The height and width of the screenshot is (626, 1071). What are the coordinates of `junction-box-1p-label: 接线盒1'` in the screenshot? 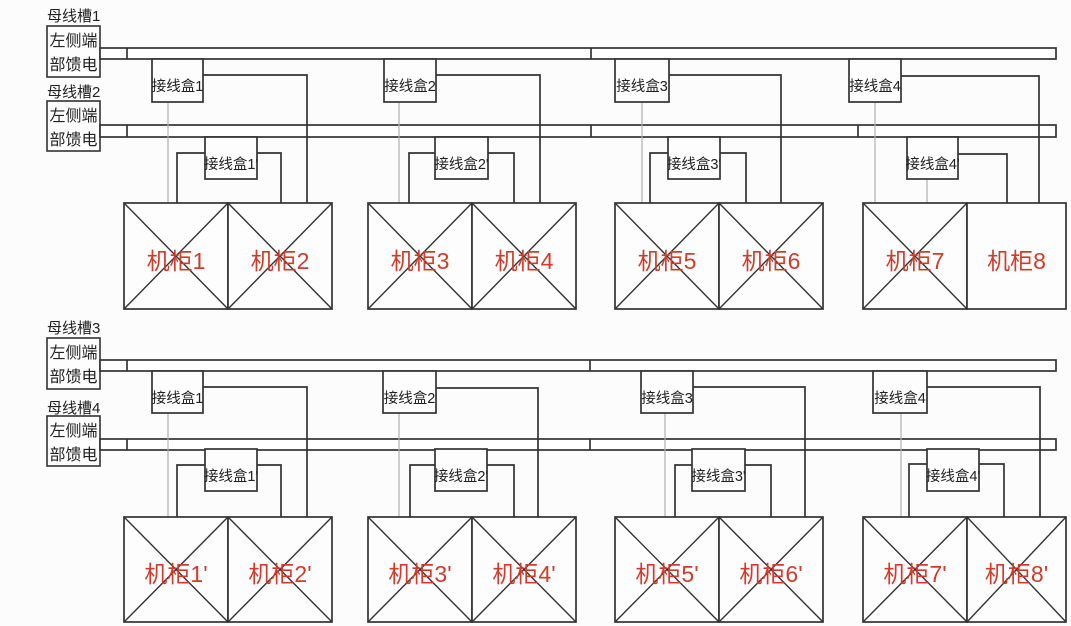 It's located at (231, 164).